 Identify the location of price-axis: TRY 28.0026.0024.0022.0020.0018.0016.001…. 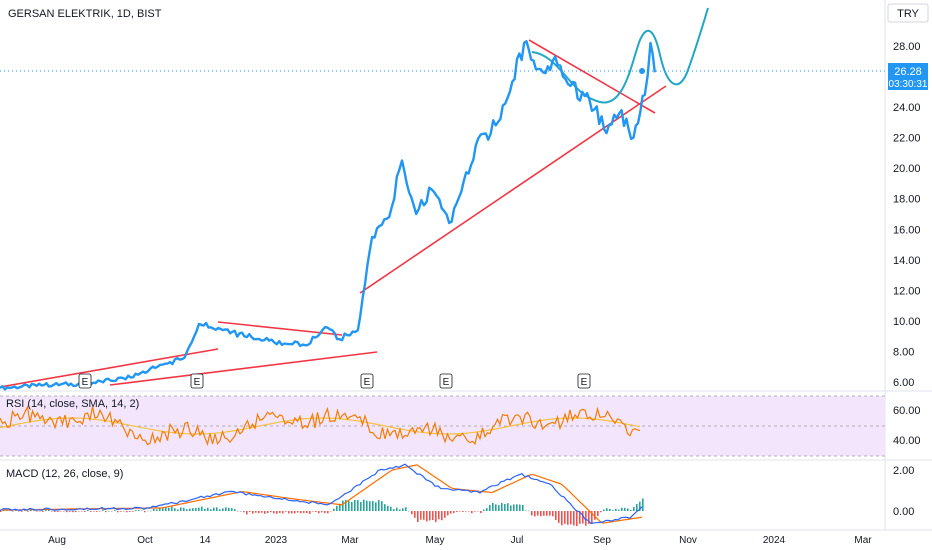
(906, 265).